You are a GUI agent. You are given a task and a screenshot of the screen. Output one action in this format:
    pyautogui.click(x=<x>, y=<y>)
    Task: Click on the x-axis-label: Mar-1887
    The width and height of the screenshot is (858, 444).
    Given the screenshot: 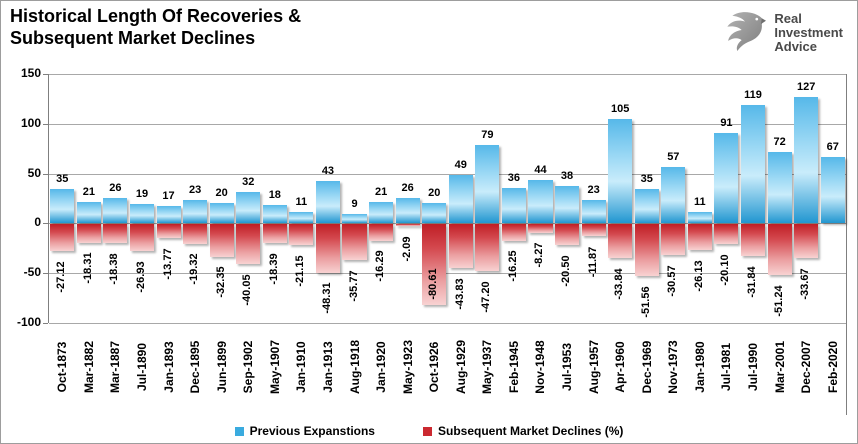 What is the action you would take?
    pyautogui.click(x=115, y=367)
    